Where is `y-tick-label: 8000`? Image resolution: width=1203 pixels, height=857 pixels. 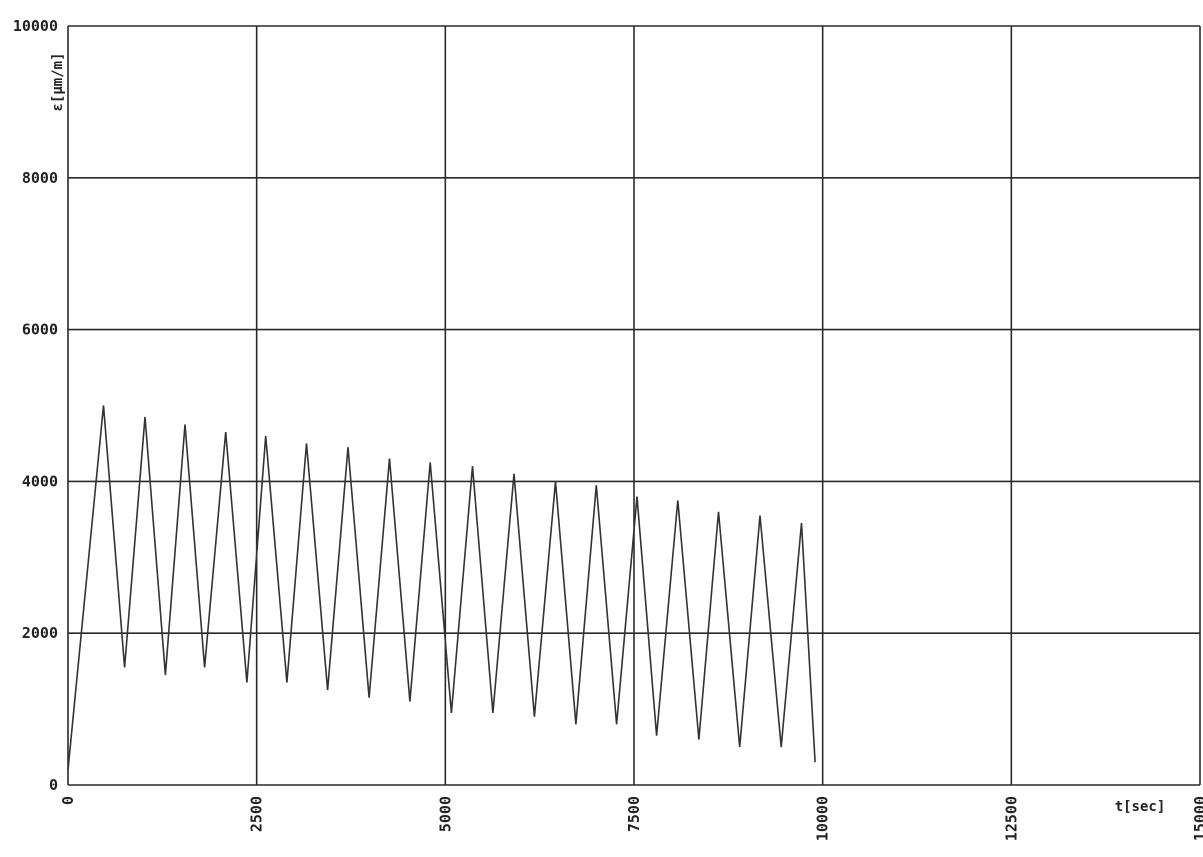 y-tick-label: 8000 is located at coordinates (40, 178).